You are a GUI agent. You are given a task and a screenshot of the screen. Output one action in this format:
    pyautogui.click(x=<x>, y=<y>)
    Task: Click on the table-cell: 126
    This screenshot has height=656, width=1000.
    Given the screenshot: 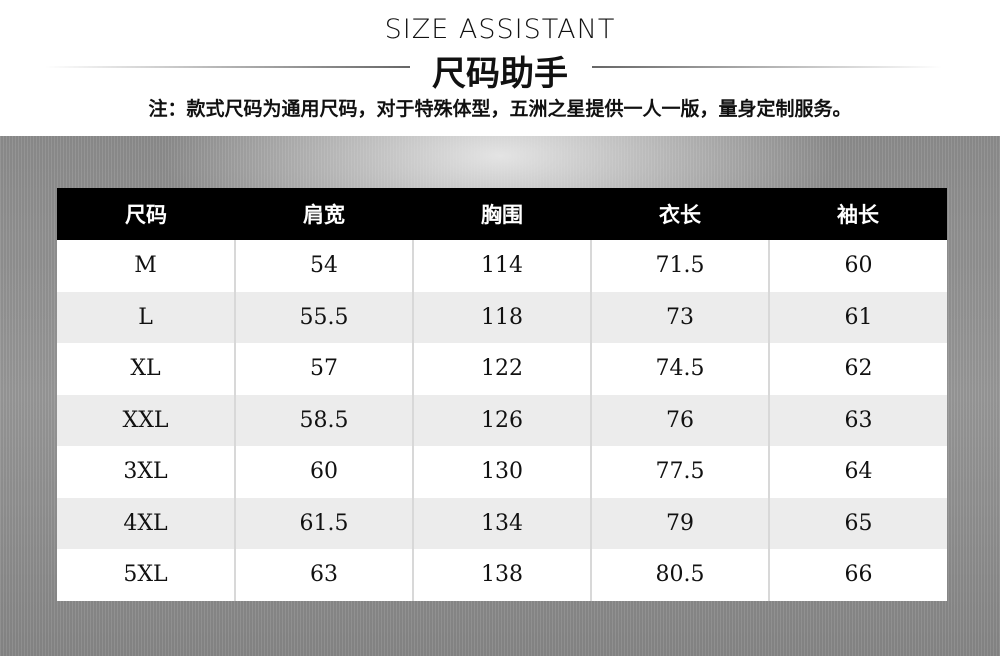 What is the action you would take?
    pyautogui.click(x=501, y=420)
    